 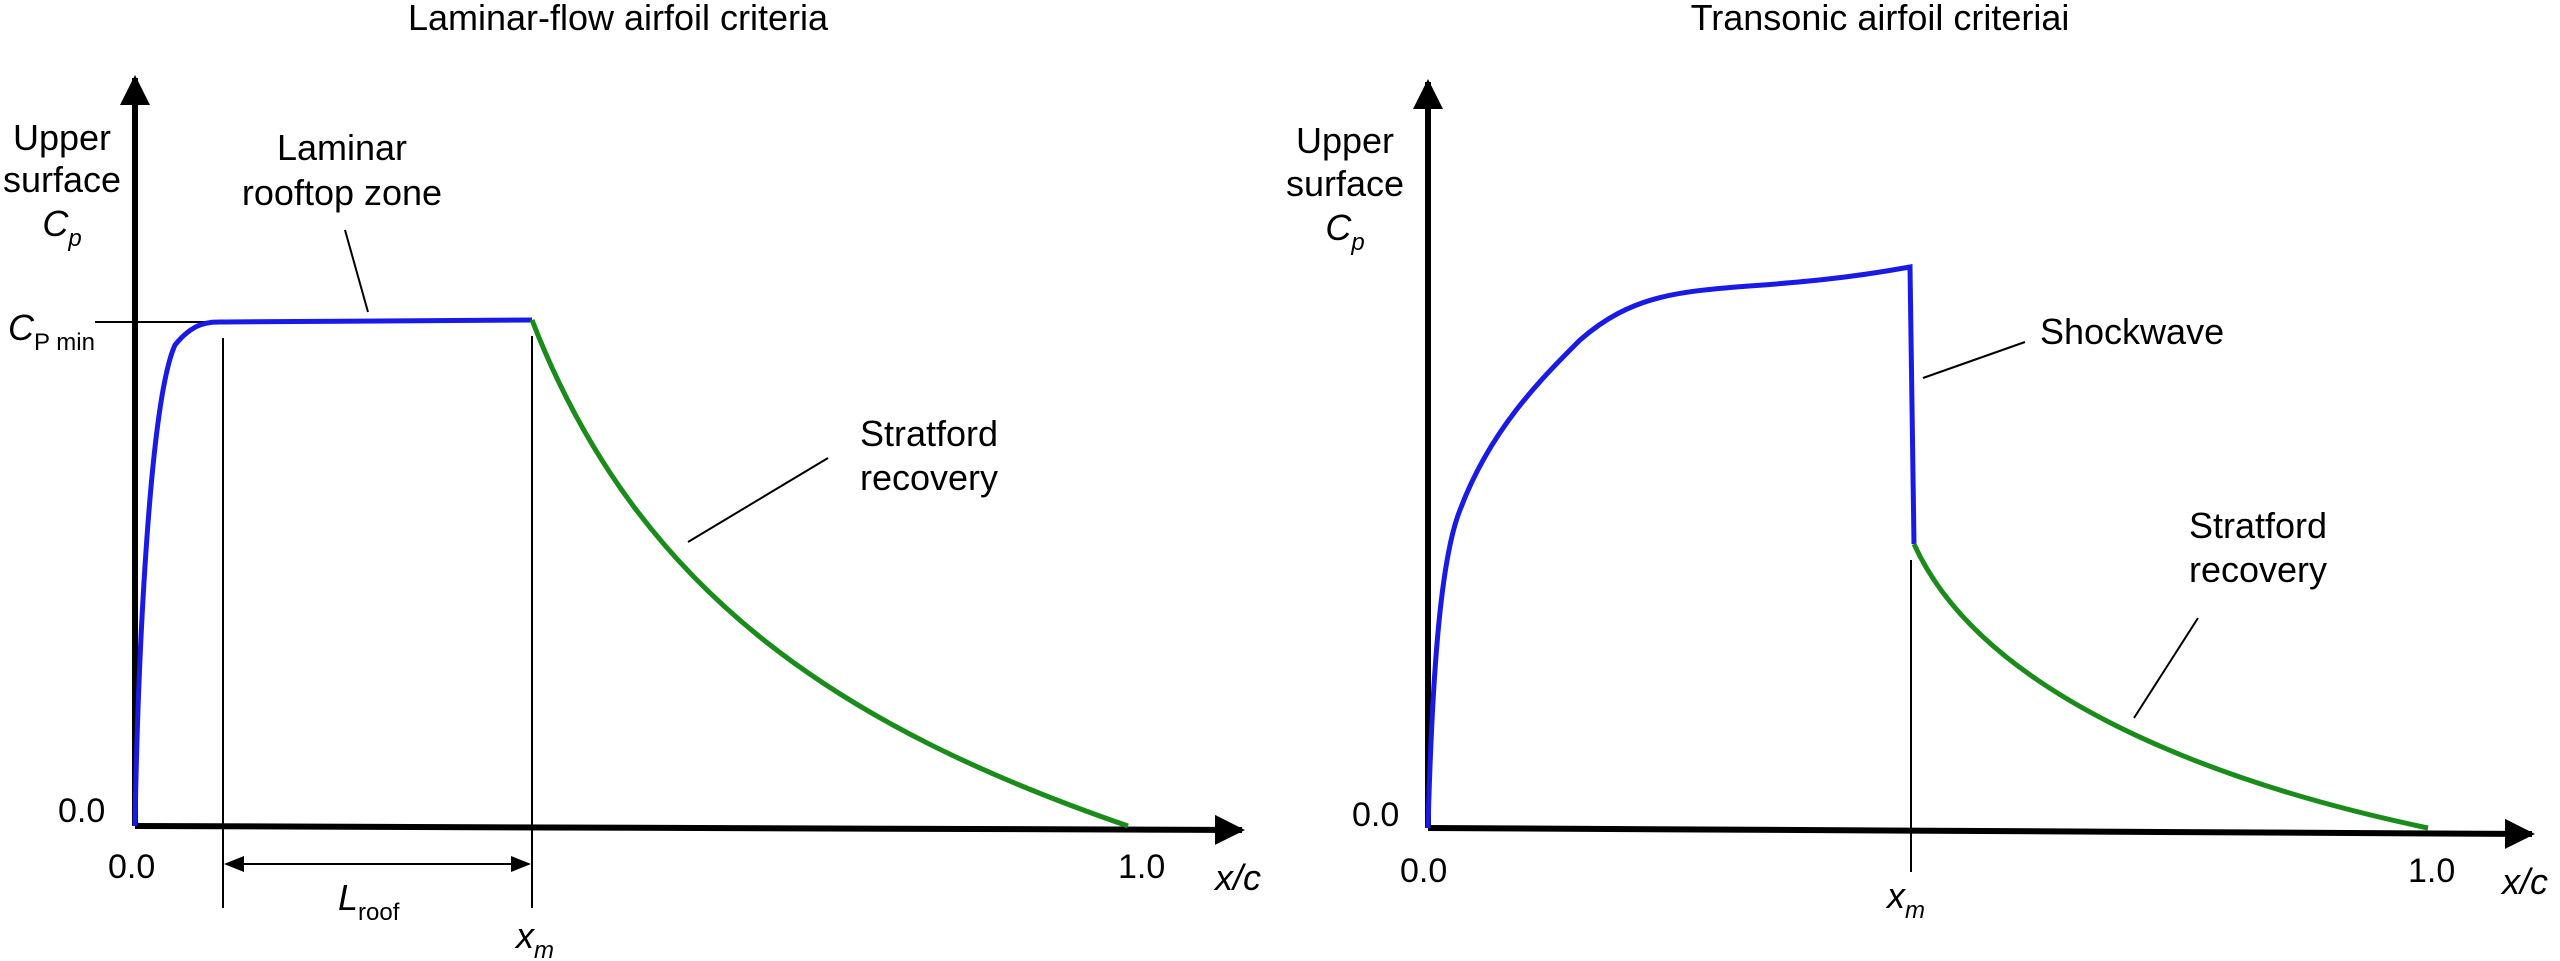 What do you see at coordinates (2431, 871) in the screenshot?
I see `right-x-one-label: 1.0` at bounding box center [2431, 871].